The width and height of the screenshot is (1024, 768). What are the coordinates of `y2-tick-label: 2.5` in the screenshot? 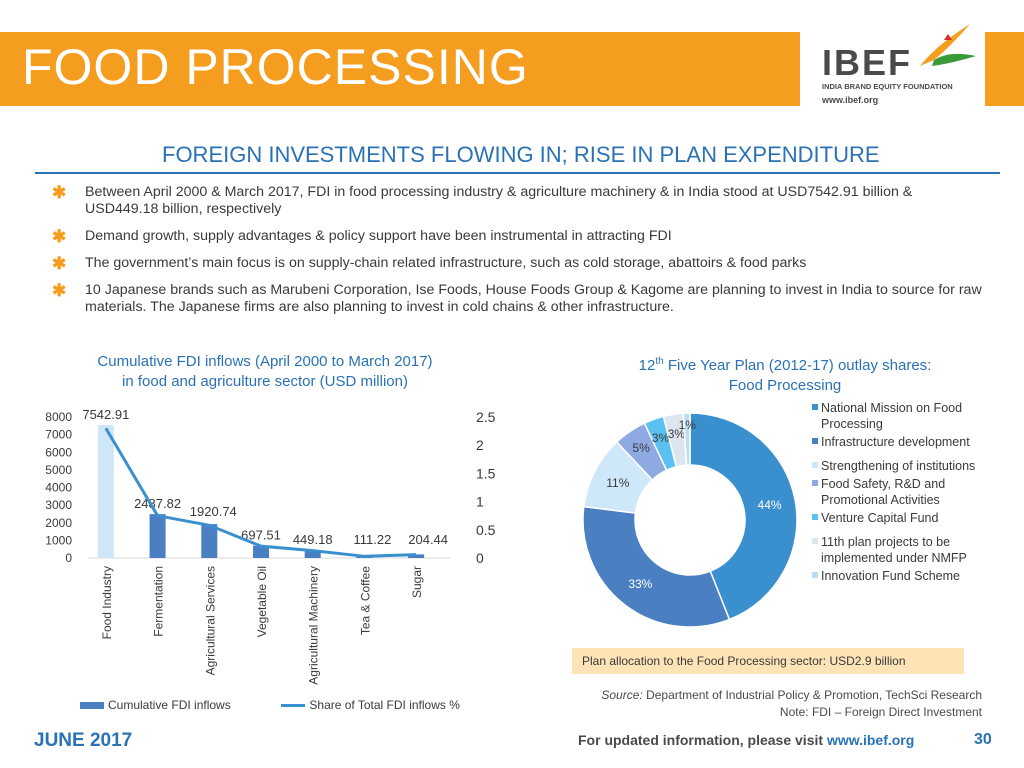 It's located at (486, 417).